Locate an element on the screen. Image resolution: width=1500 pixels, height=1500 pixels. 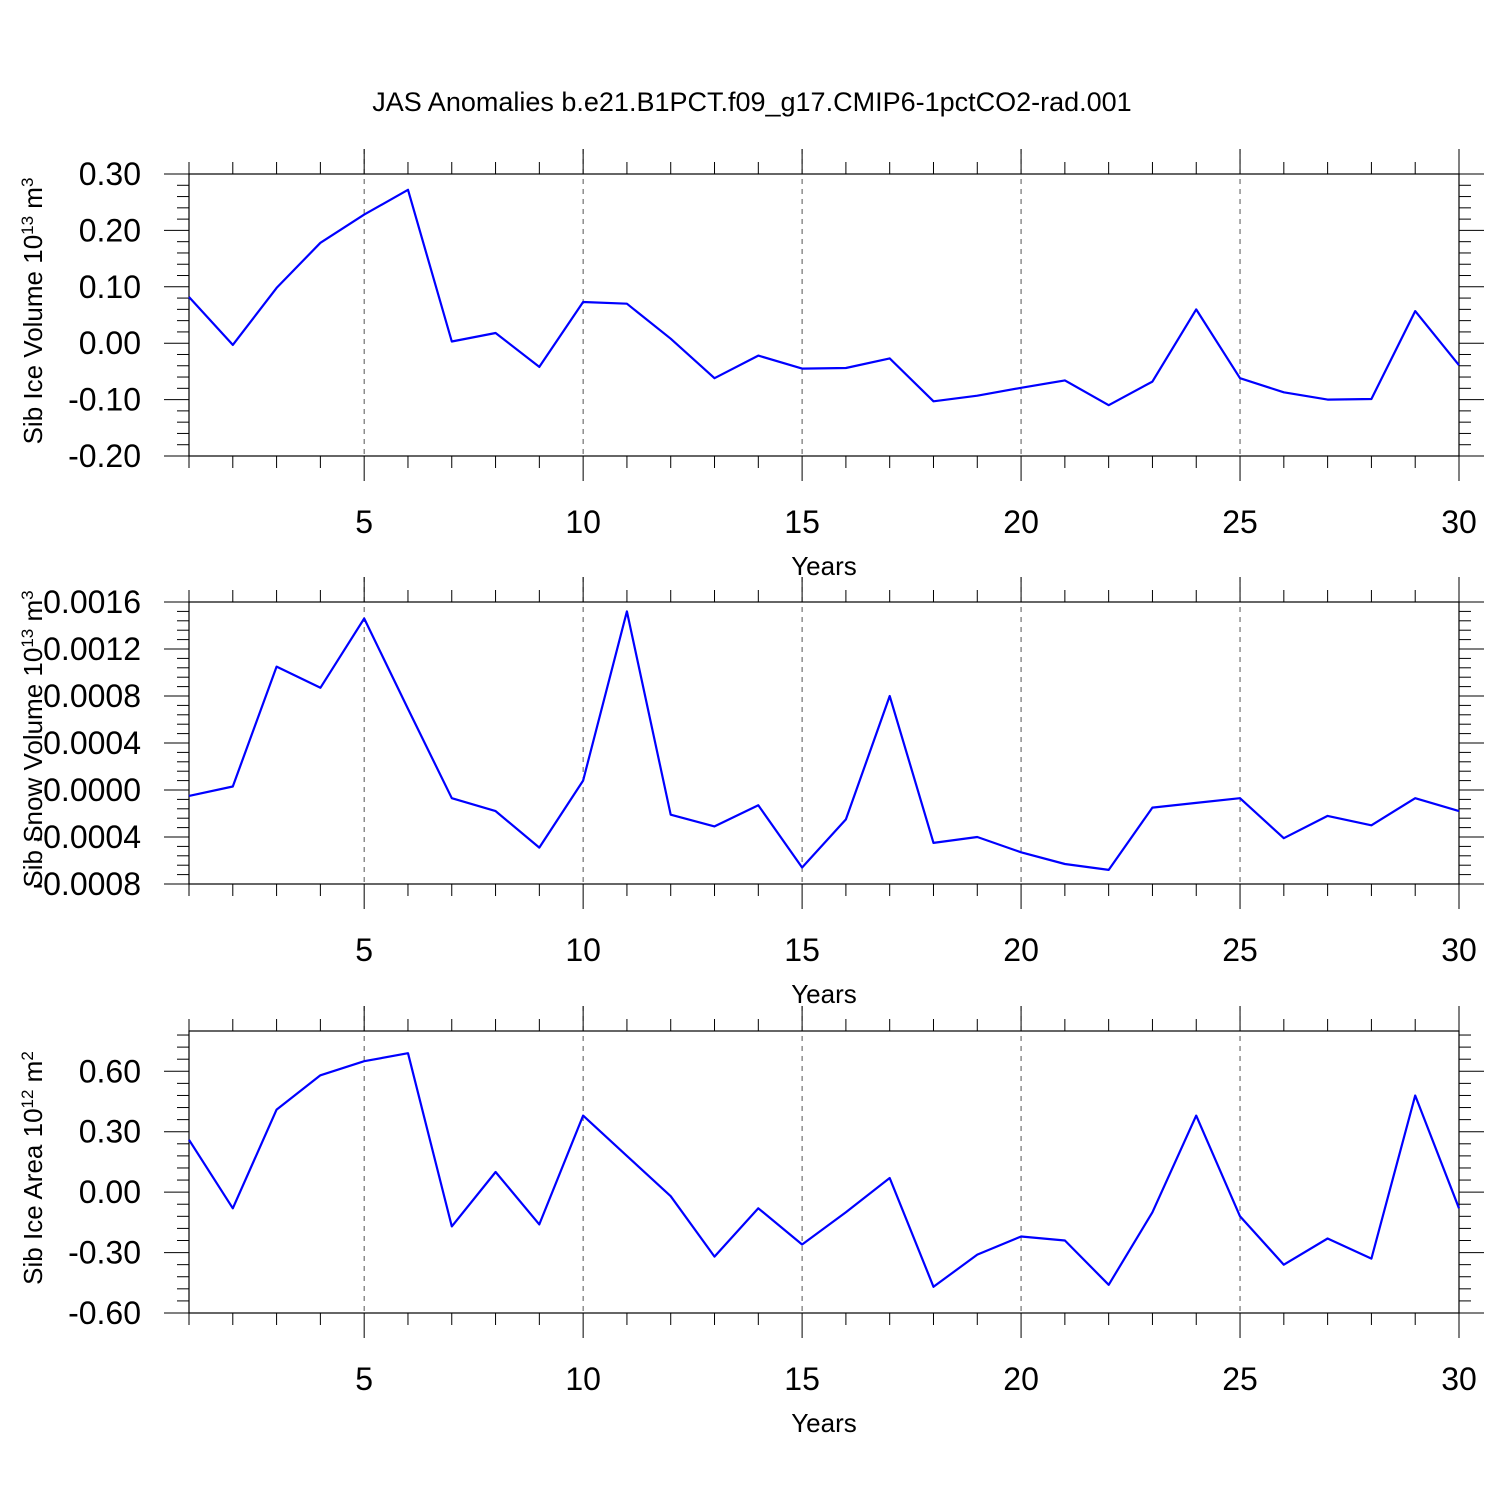
y-axis-label: Sib Ice Volume 1013 m3 is located at coordinates (33, 311).